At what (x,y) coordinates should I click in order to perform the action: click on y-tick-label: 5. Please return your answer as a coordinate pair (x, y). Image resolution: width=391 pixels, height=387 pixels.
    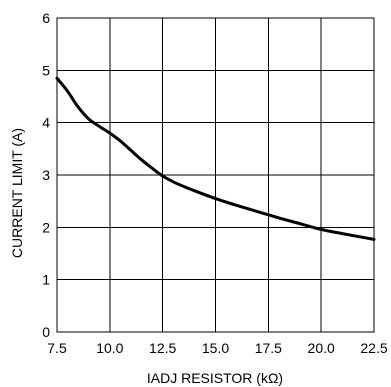
    Looking at the image, I should click on (46, 70).